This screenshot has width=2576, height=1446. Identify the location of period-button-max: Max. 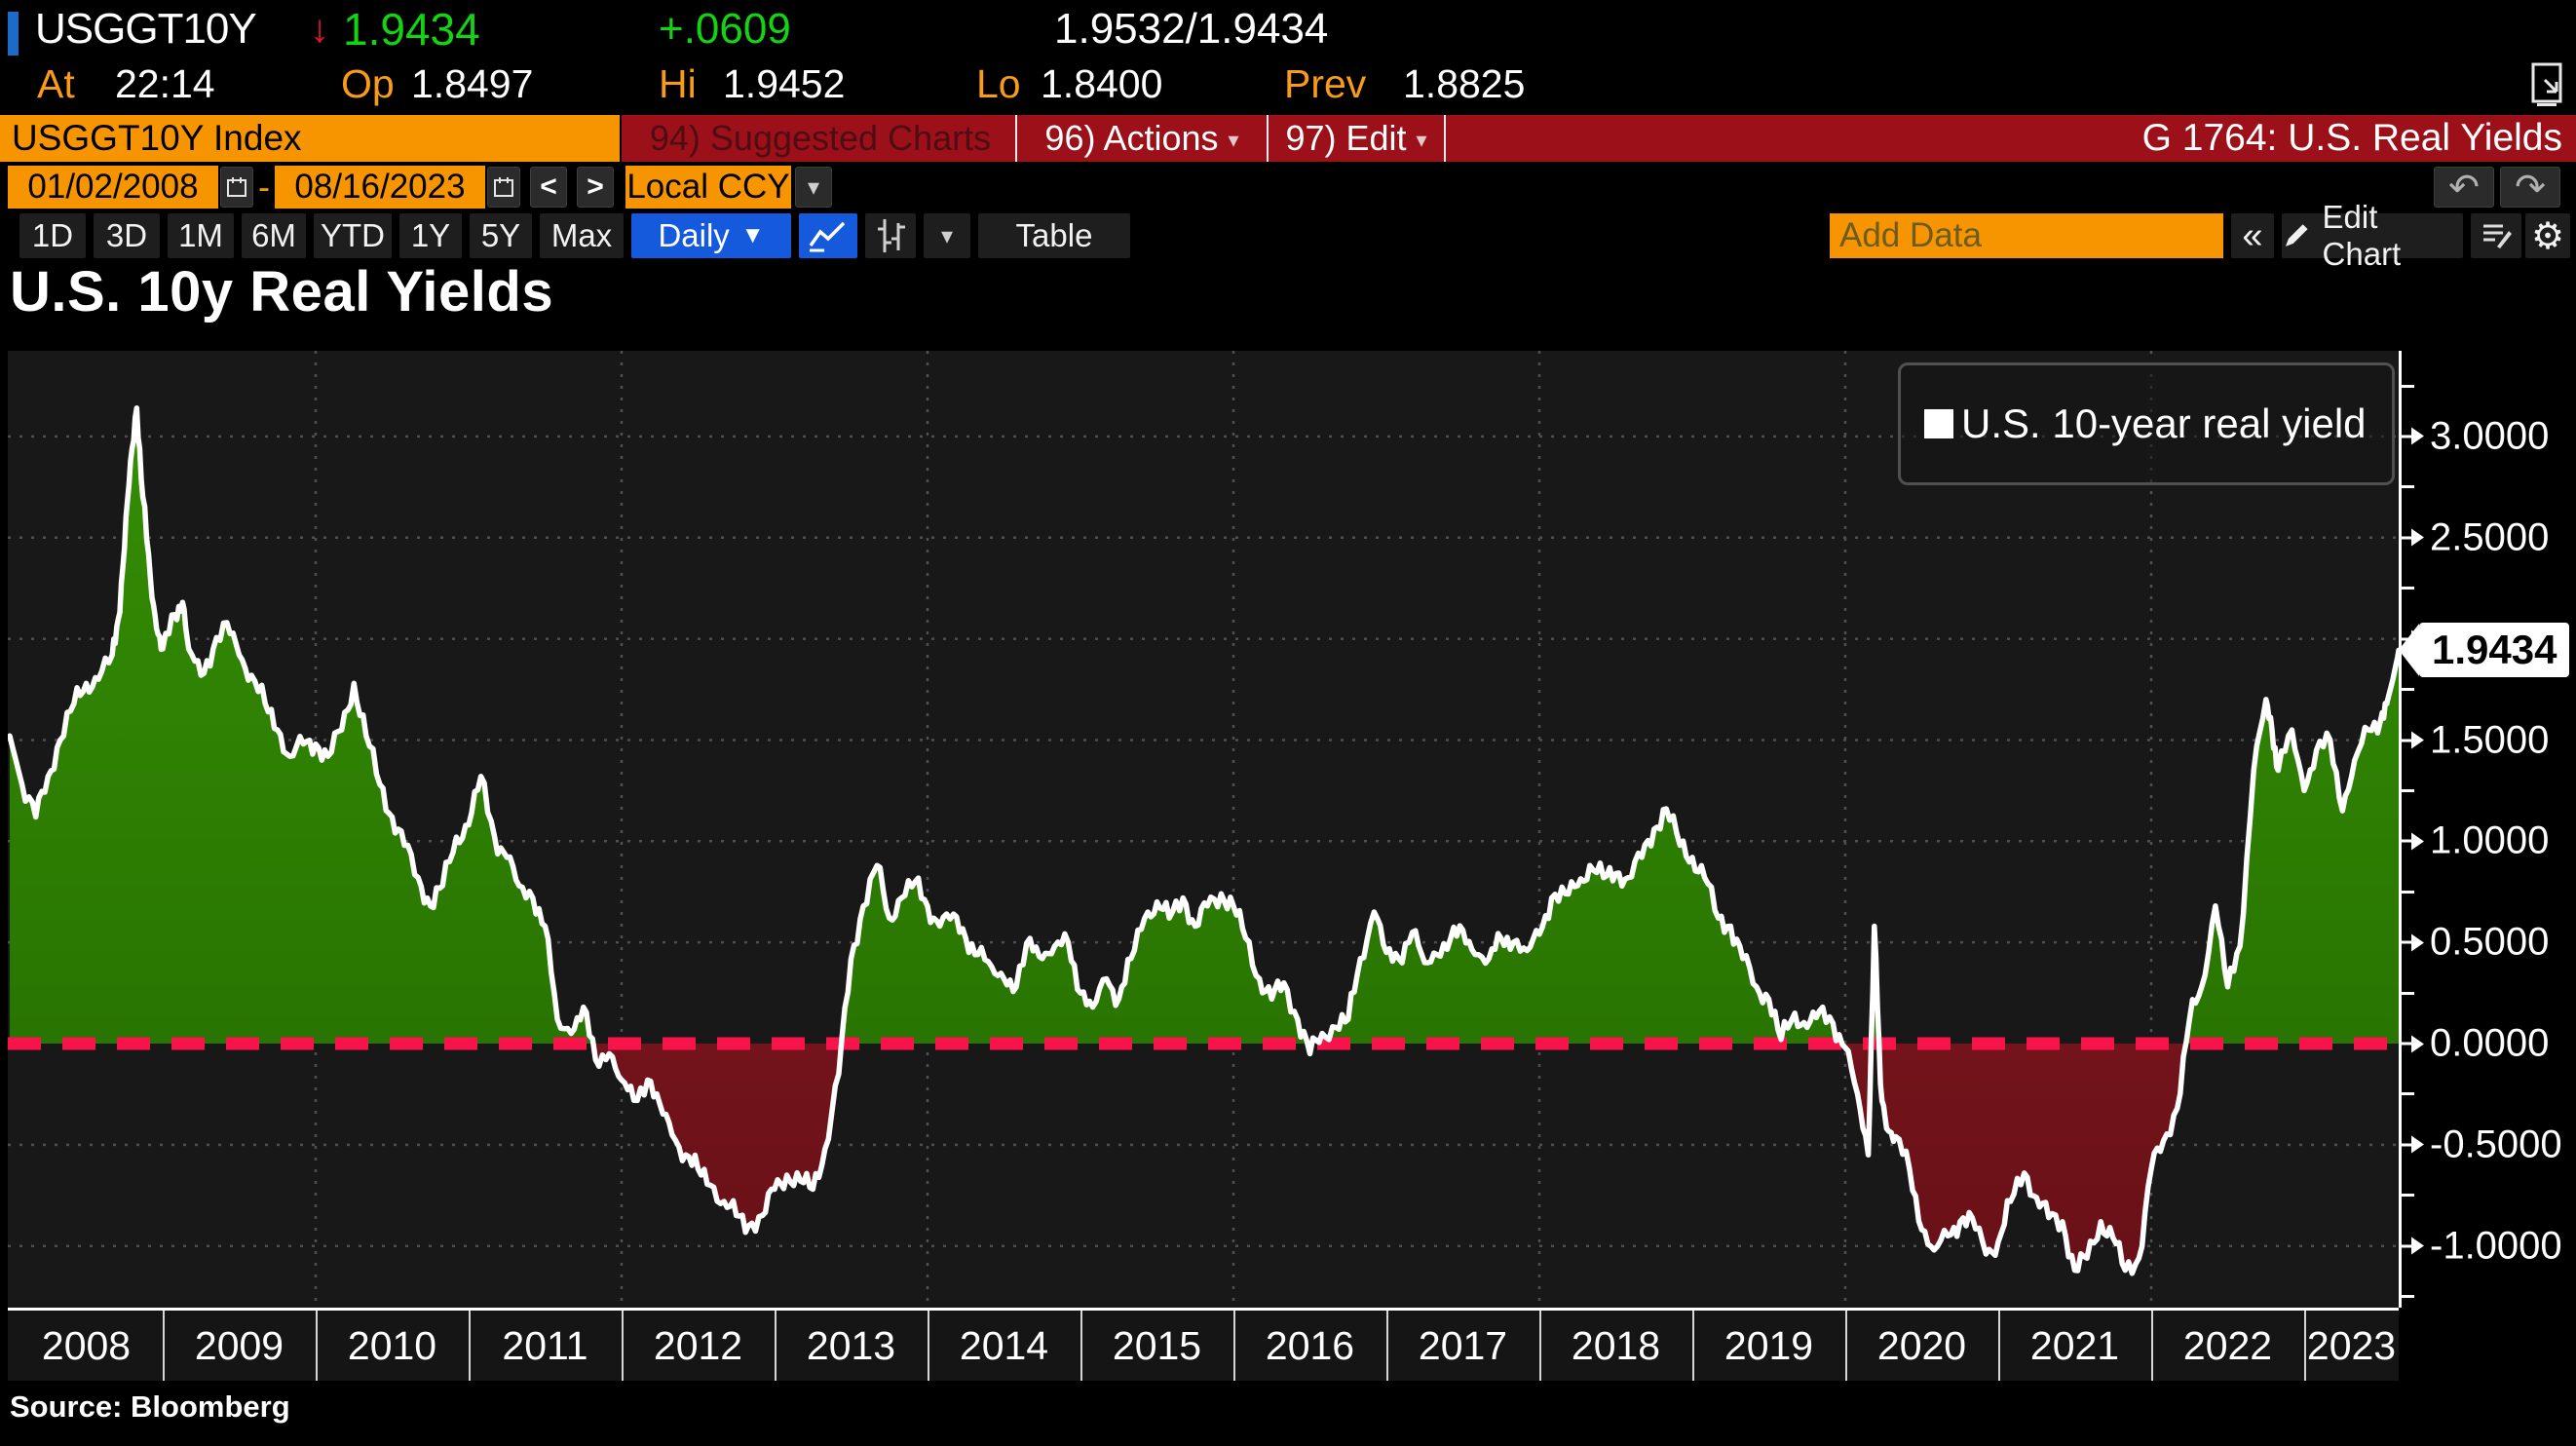
(582, 235).